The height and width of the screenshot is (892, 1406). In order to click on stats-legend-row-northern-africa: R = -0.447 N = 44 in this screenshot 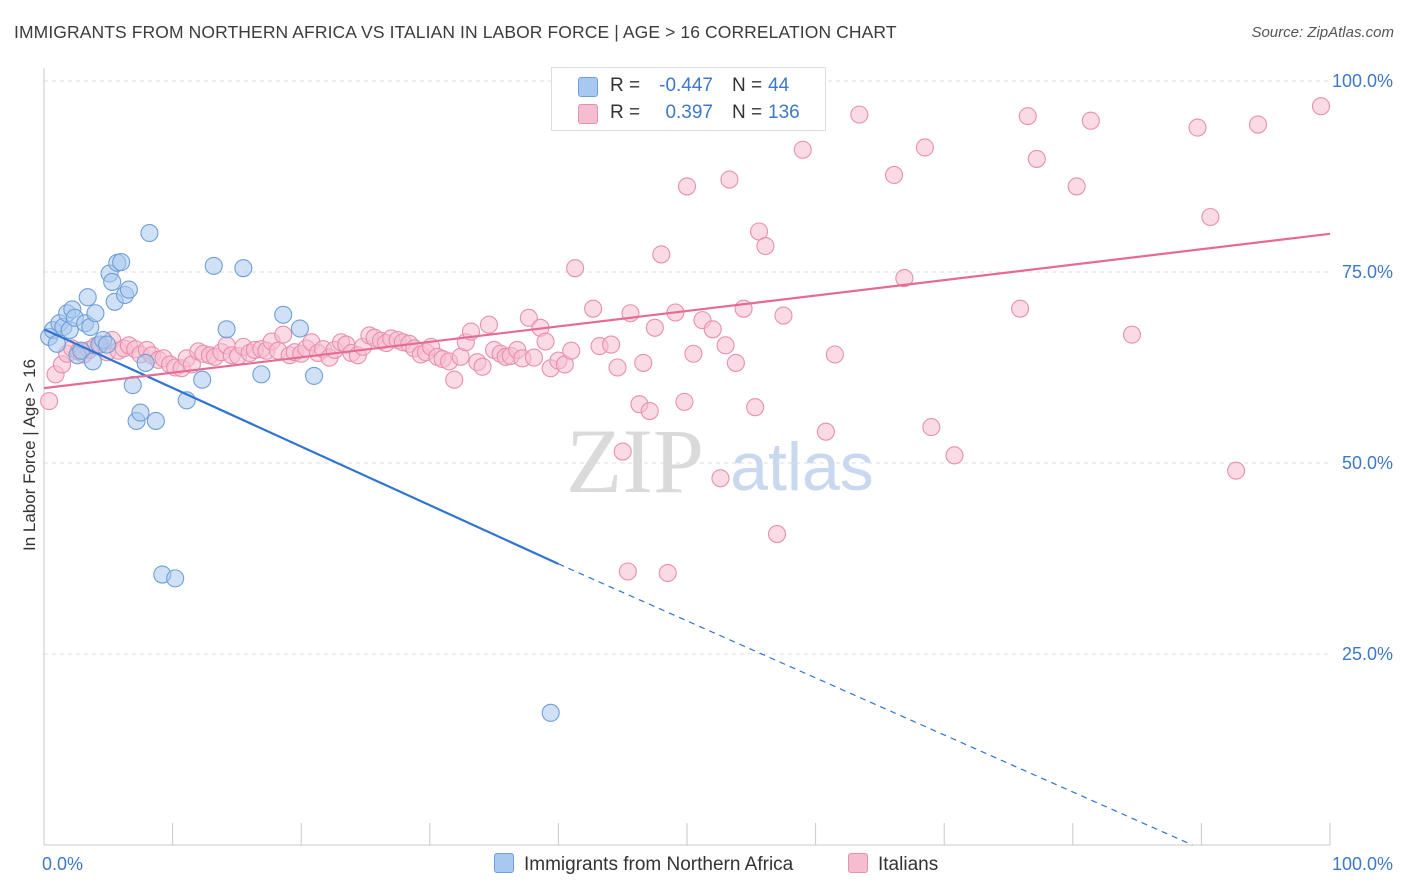, I will do `click(688, 87)`.